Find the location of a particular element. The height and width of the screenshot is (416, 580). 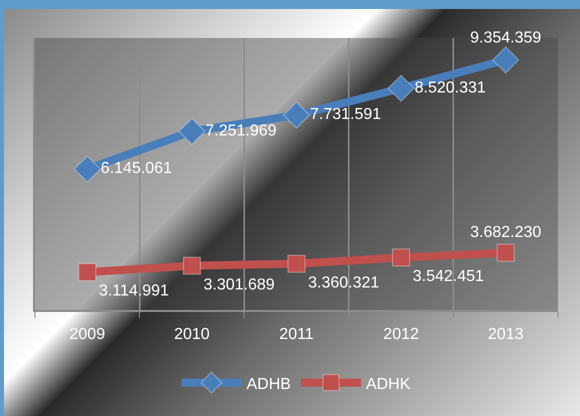

data-label: 6.145.061 is located at coordinates (136, 169).